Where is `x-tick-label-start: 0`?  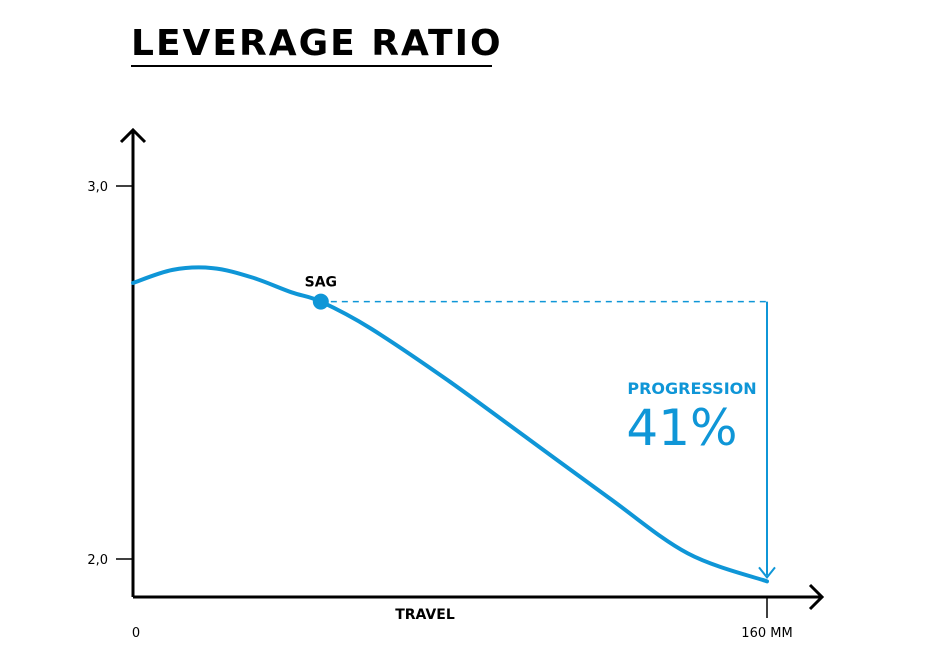 x-tick-label-start: 0 is located at coordinates (136, 633).